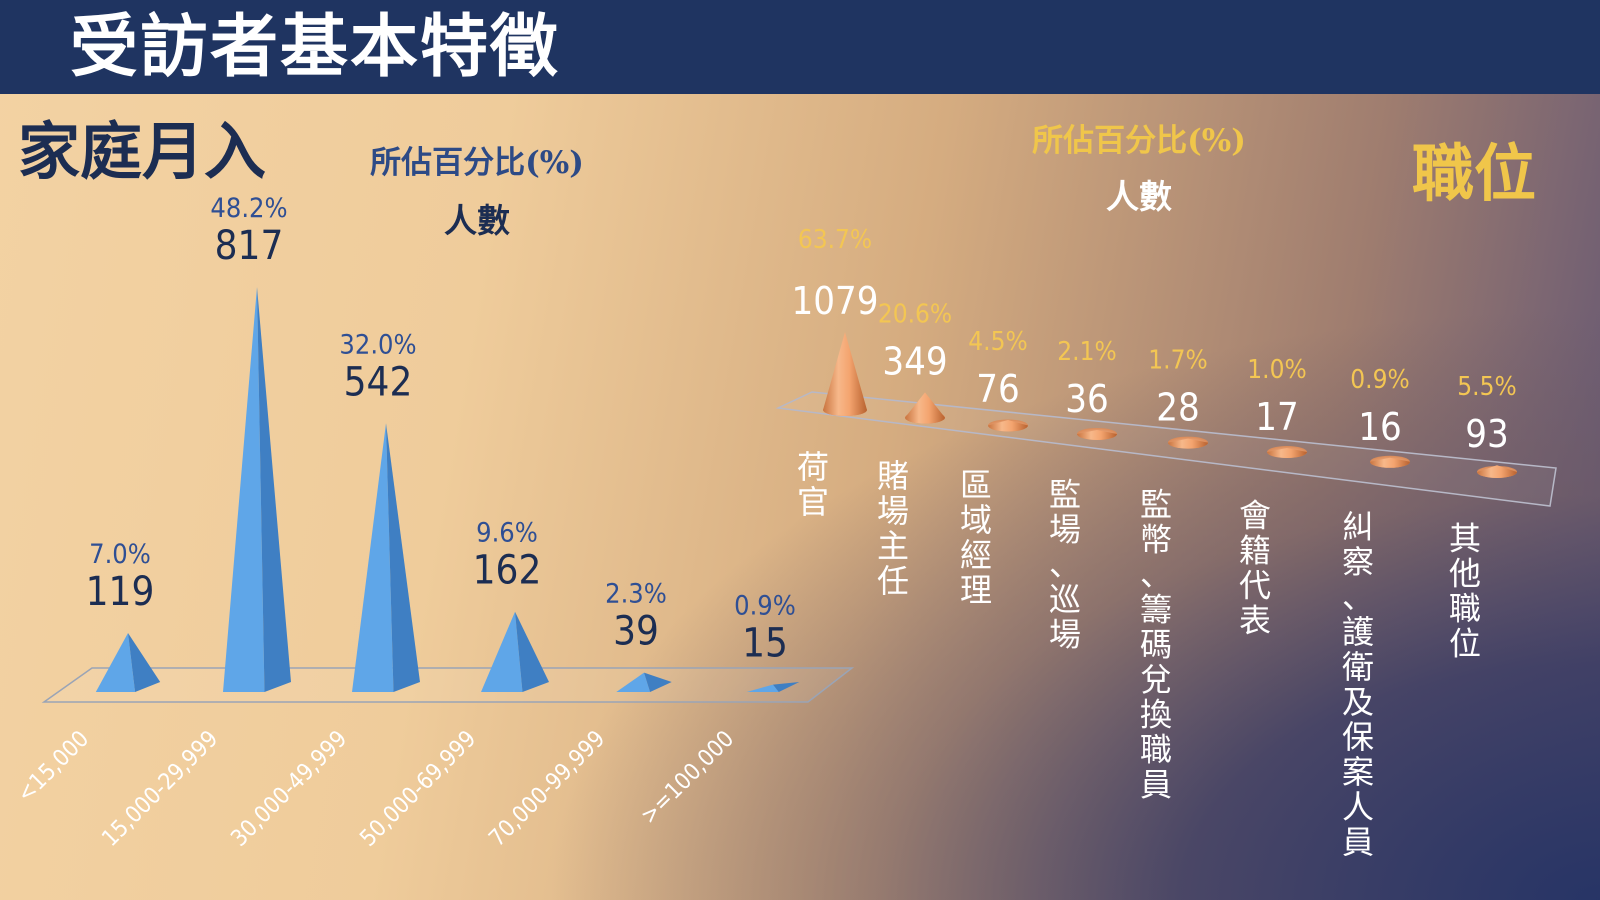  I want to click on position-legend-percent: 所佔百分比(%), so click(1139, 141).